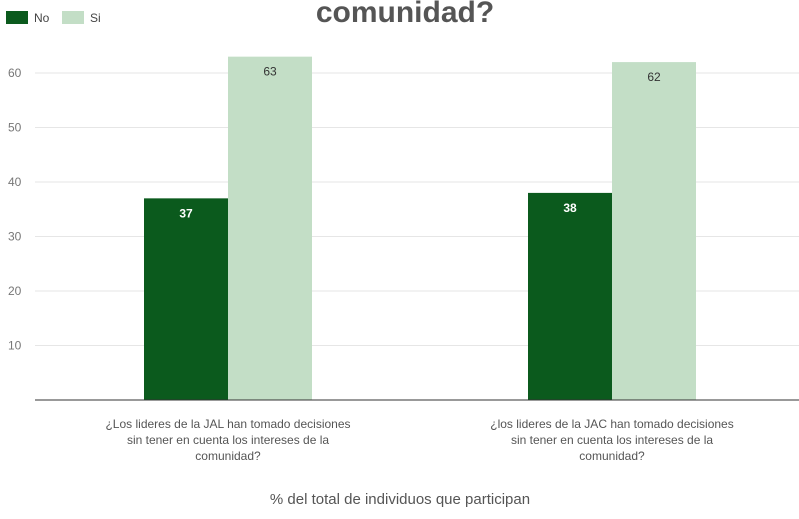 Image resolution: width=799 pixels, height=519 pixels. Describe the element at coordinates (15, 237) in the screenshot. I see `y-tick-label: 30` at that location.